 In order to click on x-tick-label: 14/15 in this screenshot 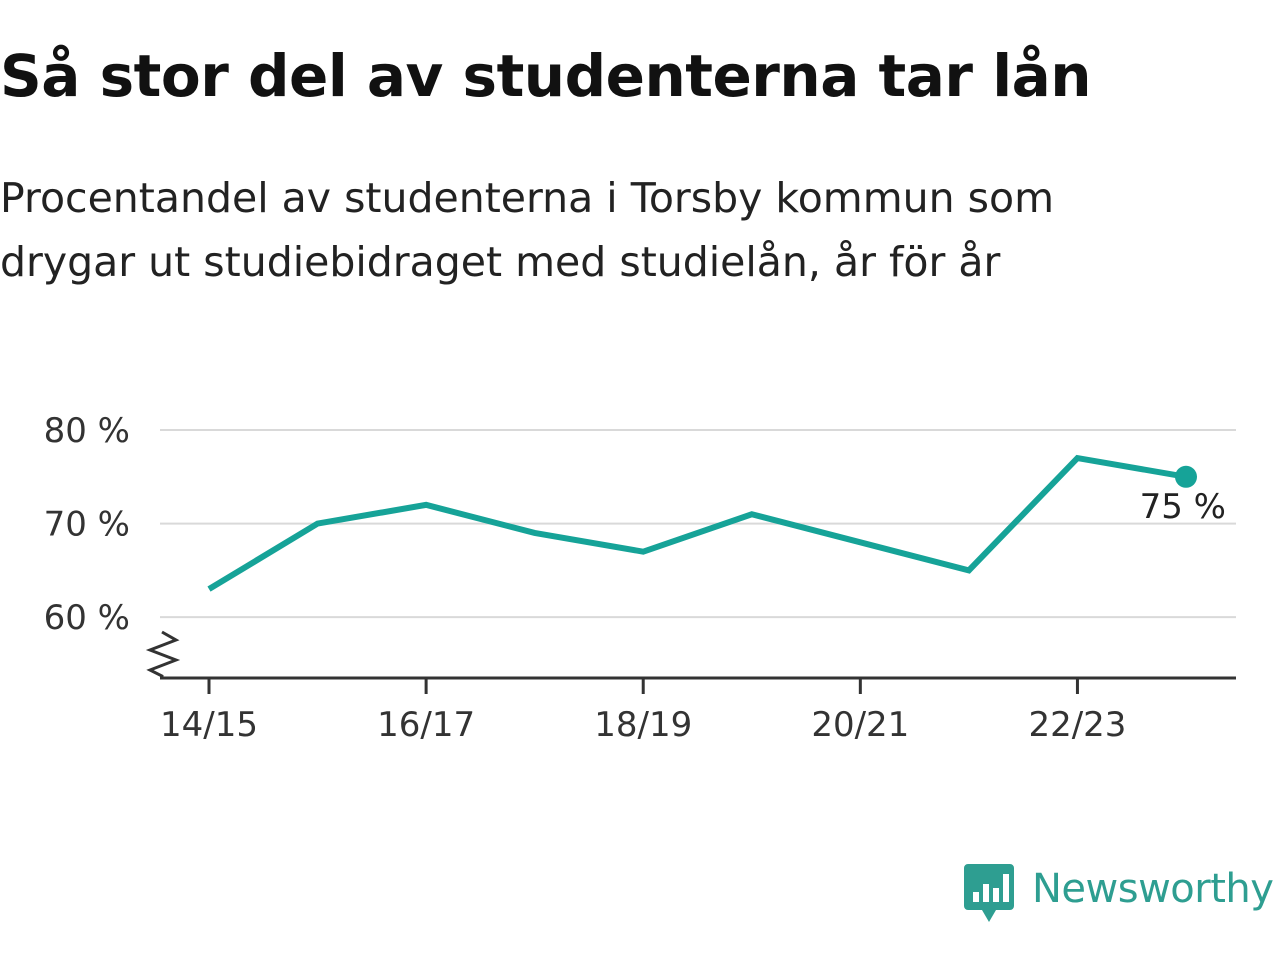, I will do `click(209, 725)`.